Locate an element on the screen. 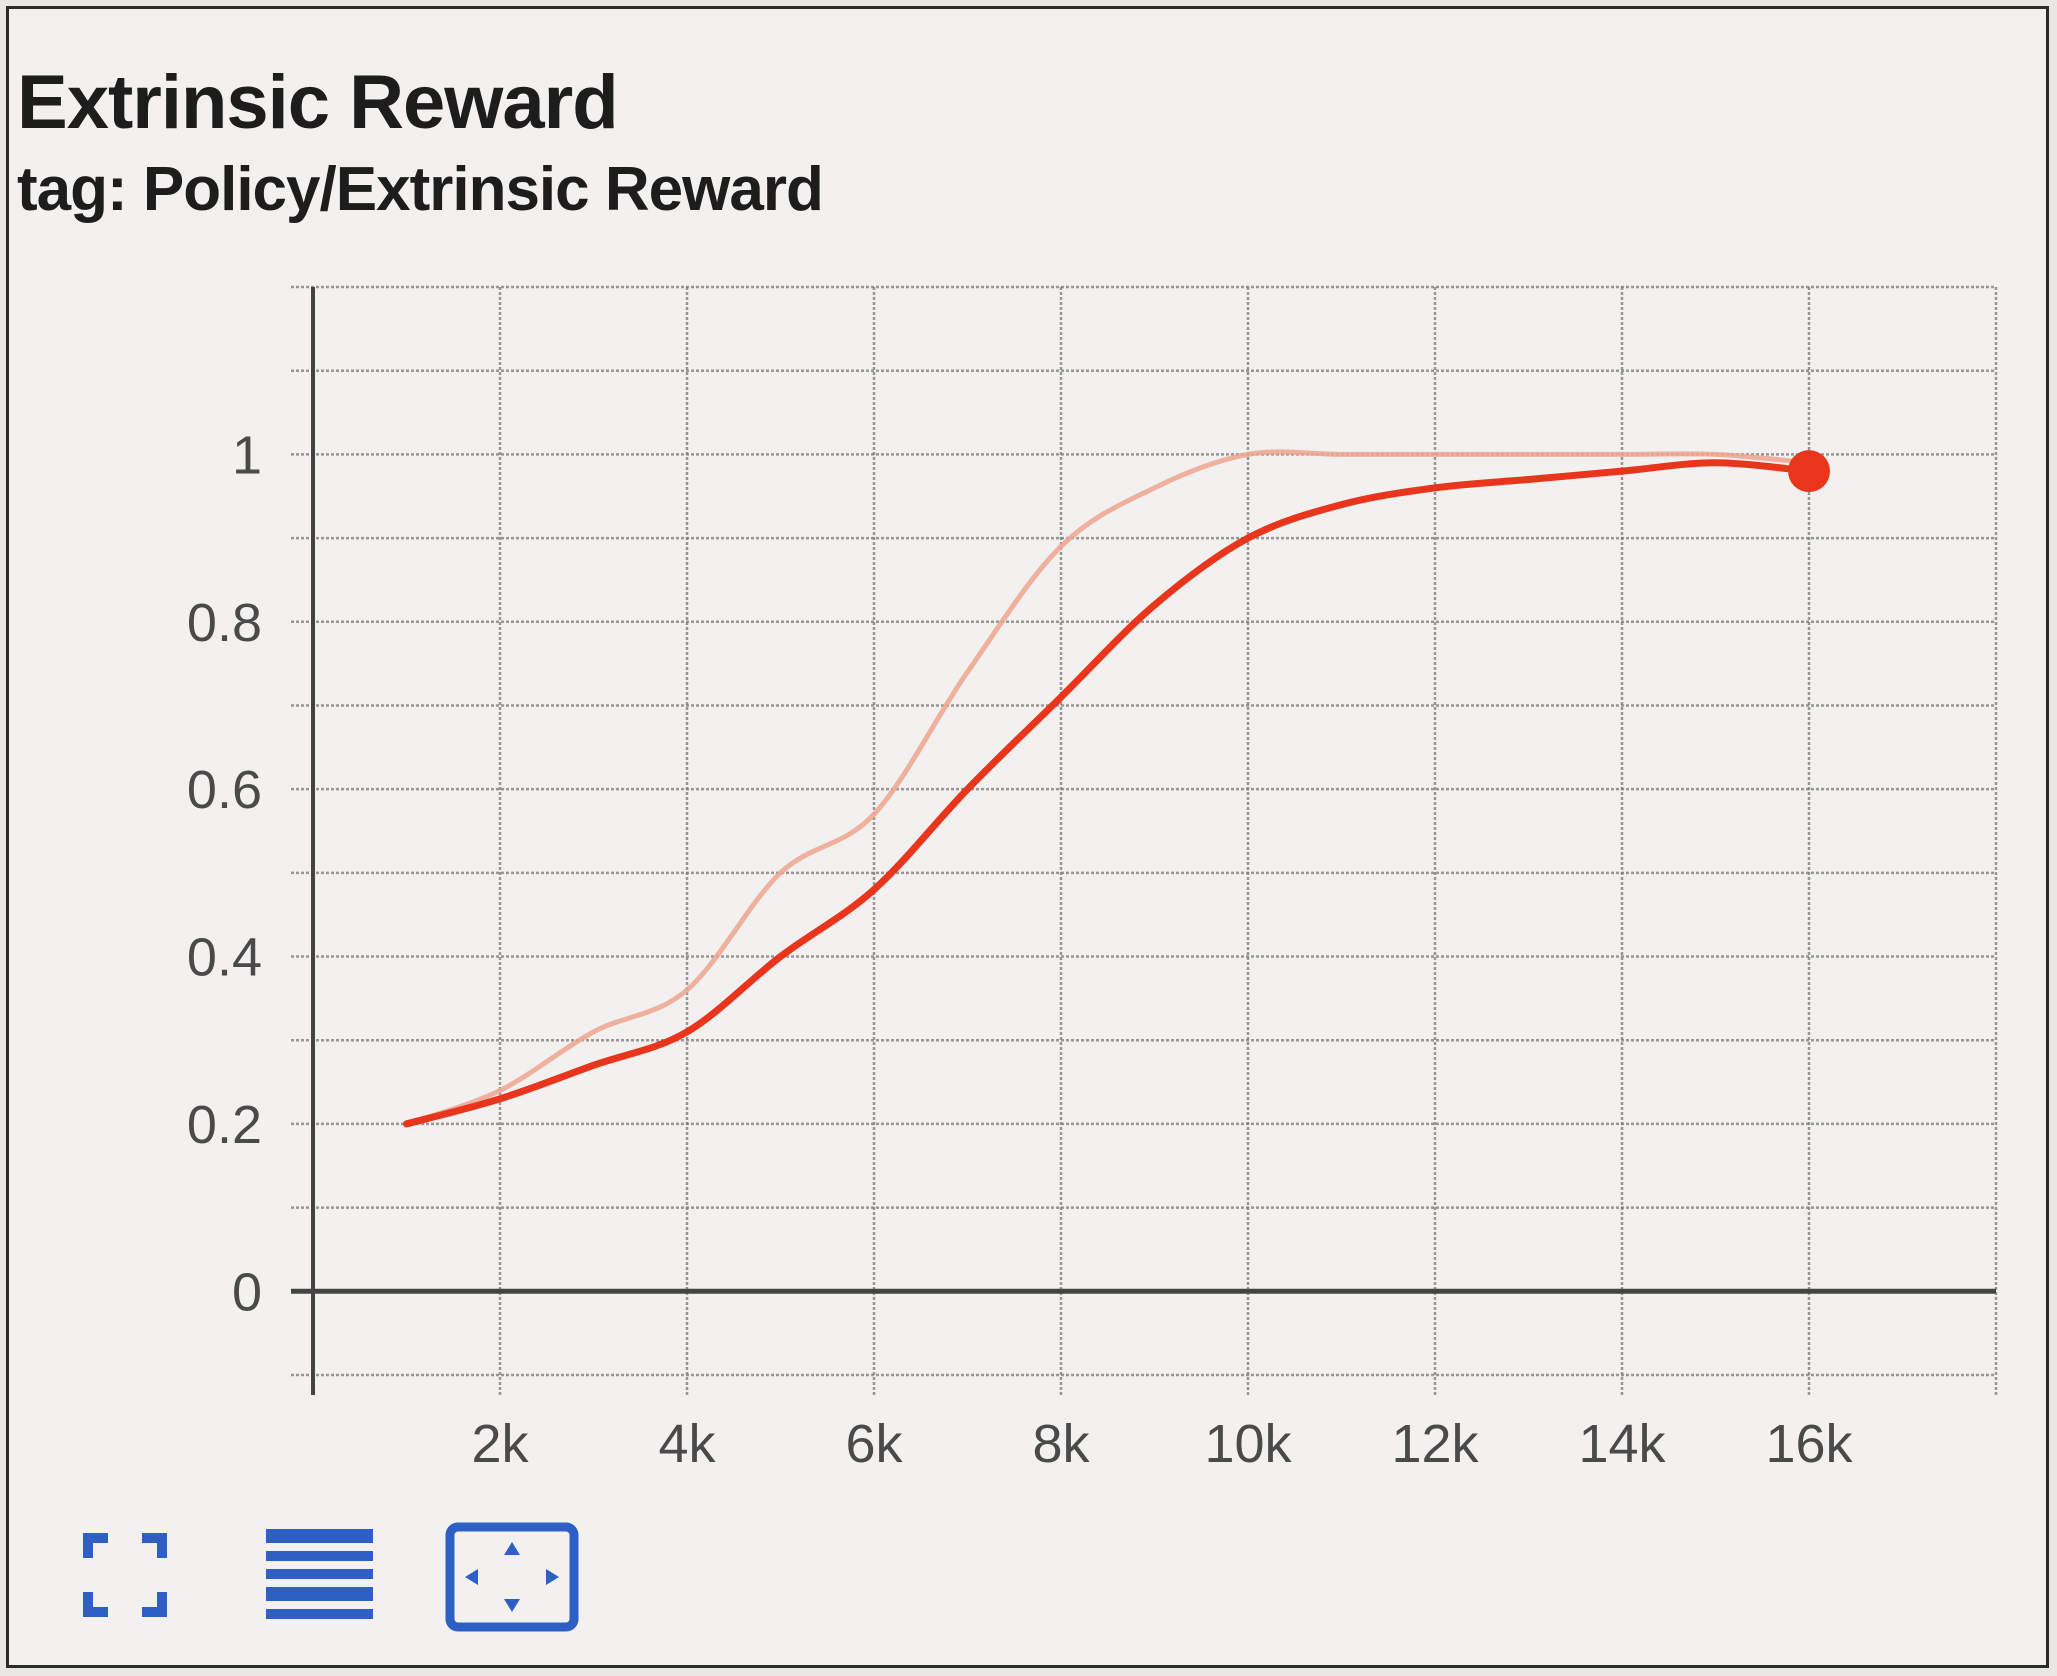  y-tick-label: 0.2 is located at coordinates (224, 1125).